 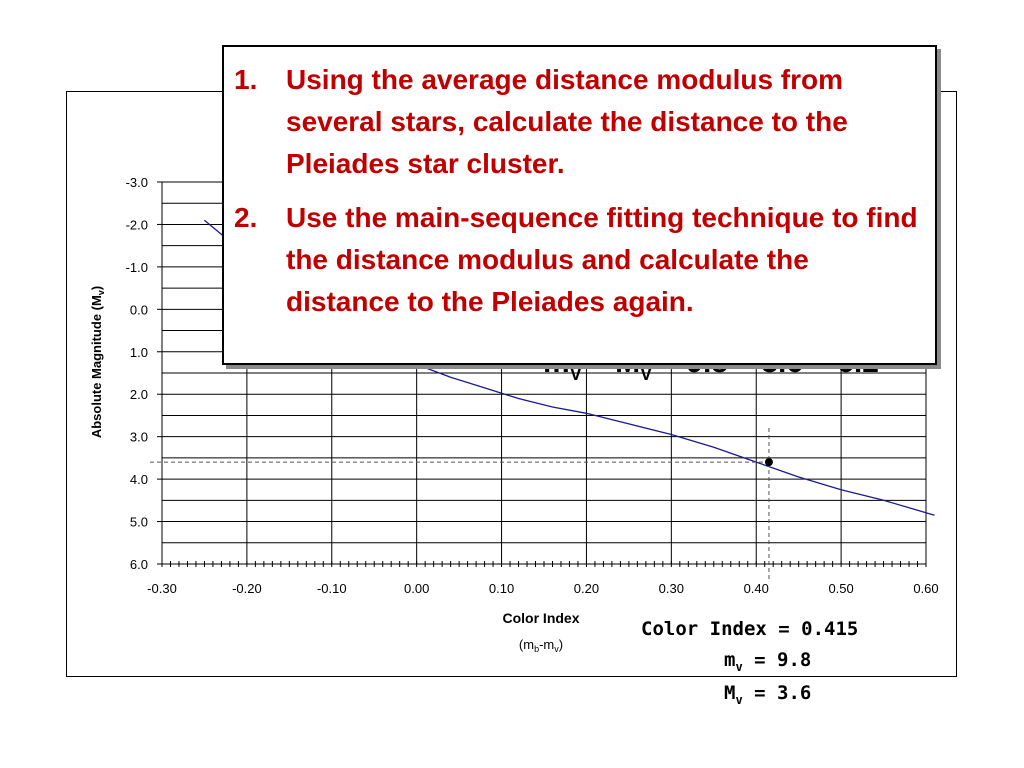 I want to click on question-2-number: 2., so click(x=246, y=217).